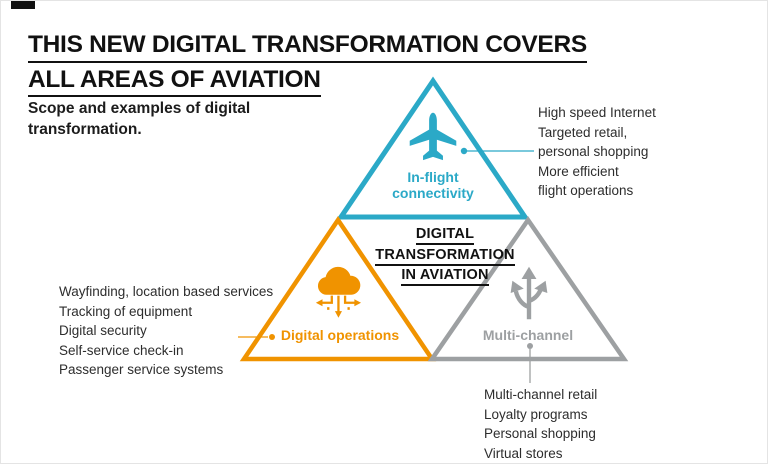 This screenshot has height=464, width=768. I want to click on airplane-glyph, so click(433, 136).